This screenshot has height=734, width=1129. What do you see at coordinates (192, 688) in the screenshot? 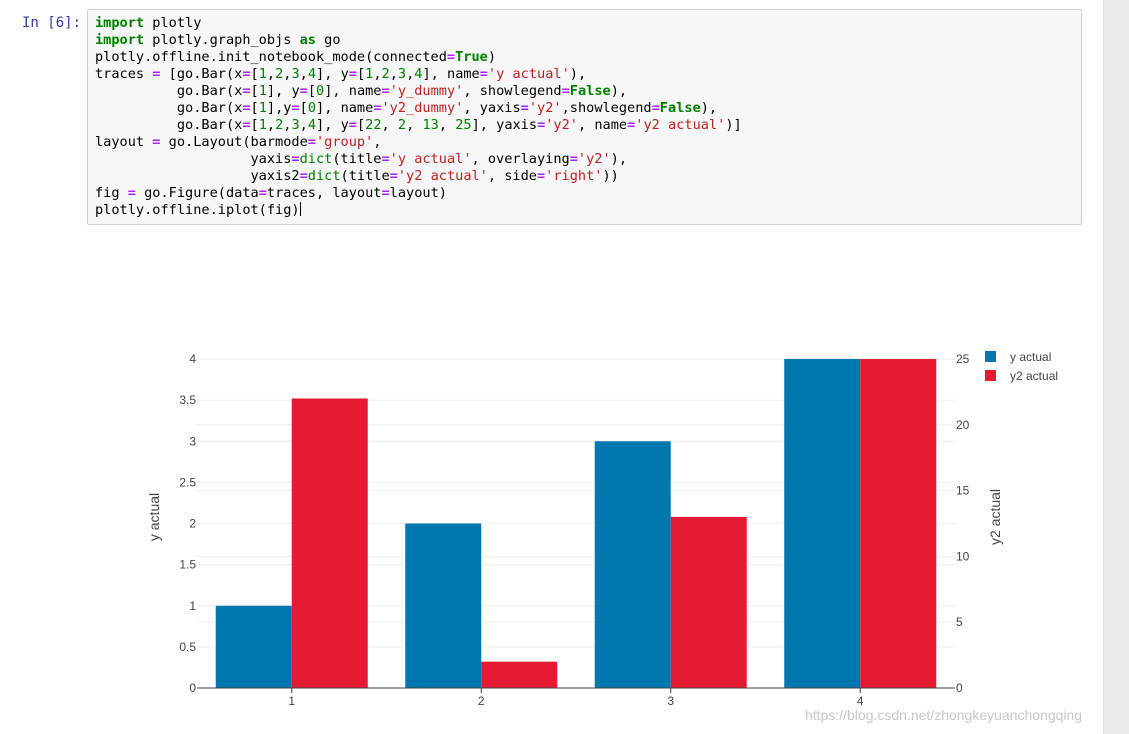
I see `y-tick-label: 0` at bounding box center [192, 688].